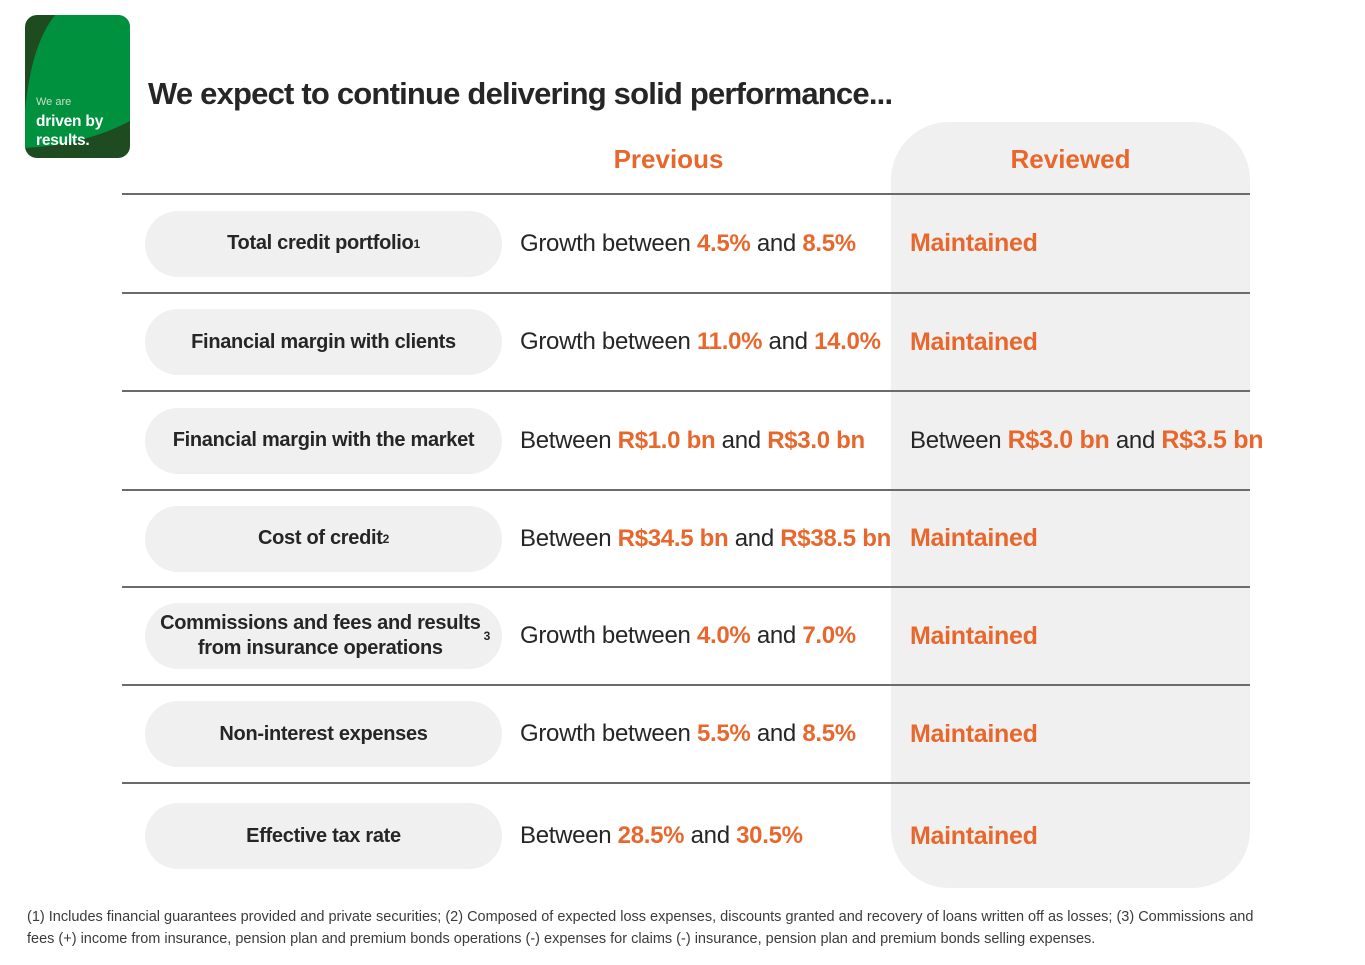 Image resolution: width=1365 pixels, height=965 pixels. I want to click on previous-value-low: 4.0%, so click(723, 635).